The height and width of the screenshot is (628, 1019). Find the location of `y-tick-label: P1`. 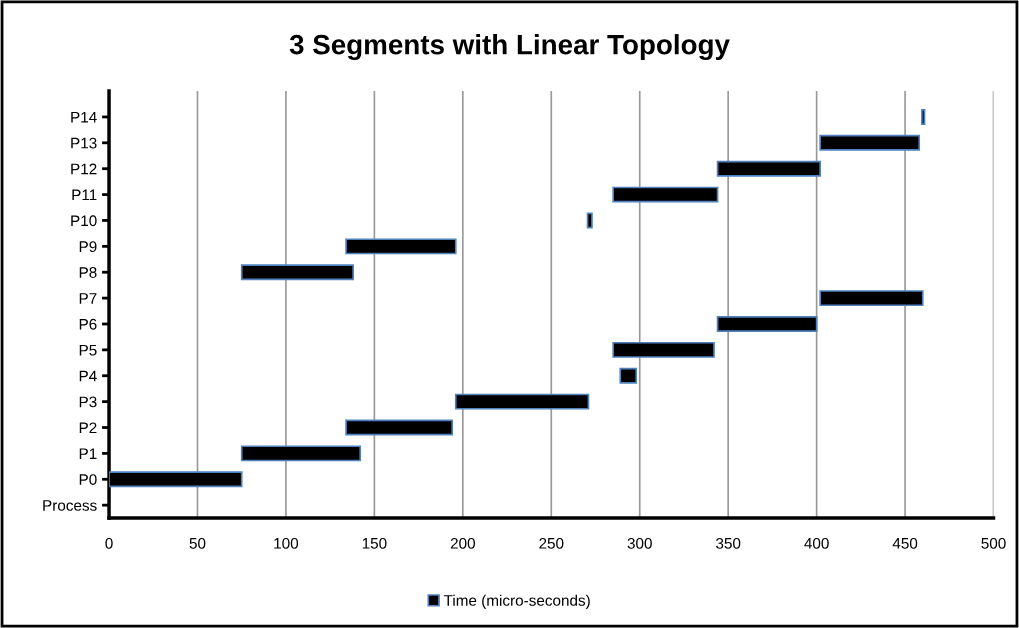

y-tick-label: P1 is located at coordinates (88, 453).